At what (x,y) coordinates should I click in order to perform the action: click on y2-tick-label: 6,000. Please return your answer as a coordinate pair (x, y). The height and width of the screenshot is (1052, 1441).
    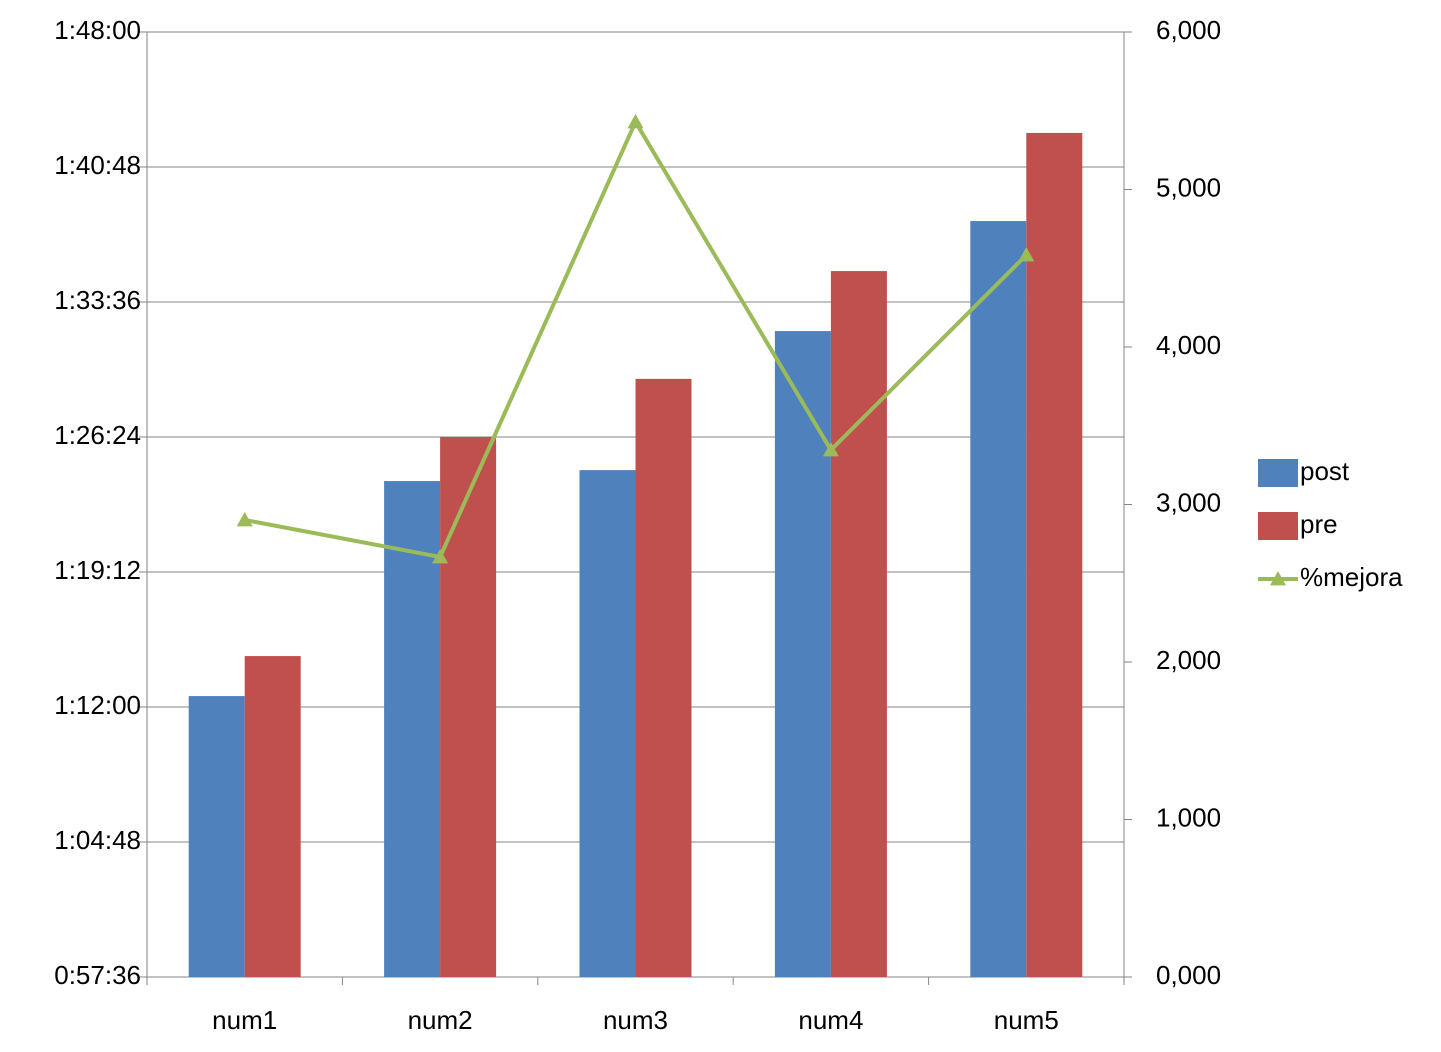
    Looking at the image, I should click on (1188, 30).